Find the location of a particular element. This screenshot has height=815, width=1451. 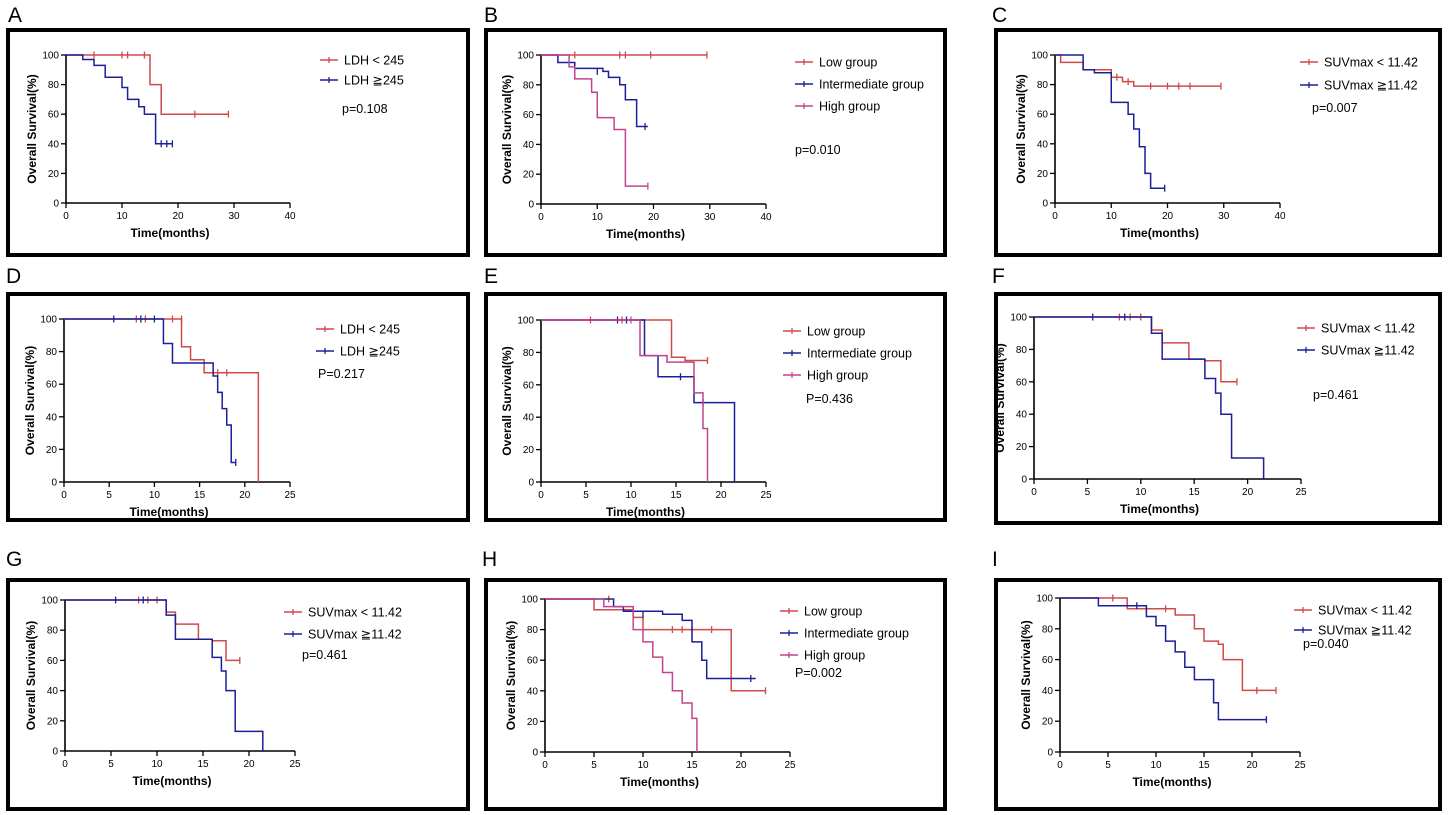

p-value: P=0.217 is located at coordinates (341, 374).